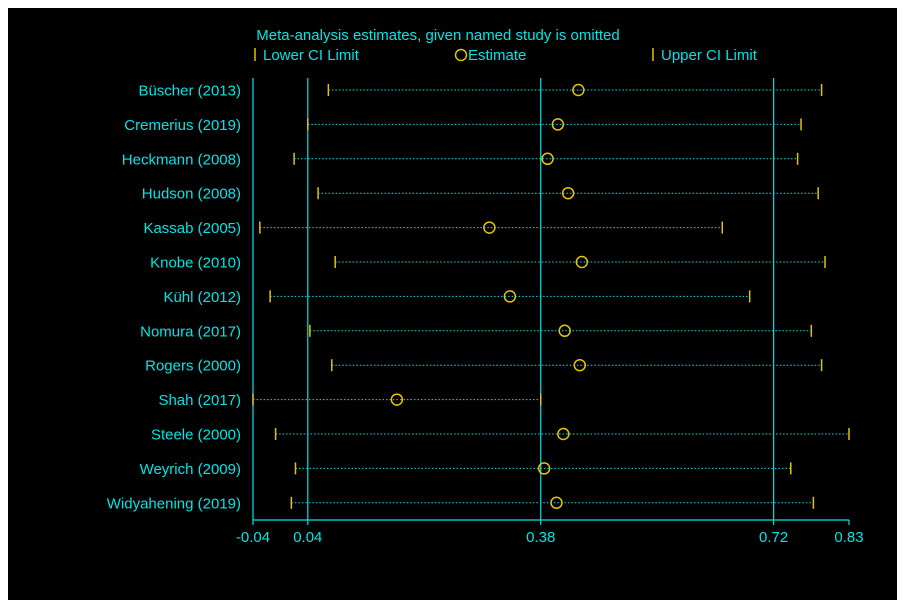 The width and height of the screenshot is (905, 608). Describe the element at coordinates (461, 503) in the screenshot. I see `study-row: Widyahening (2019)` at that location.